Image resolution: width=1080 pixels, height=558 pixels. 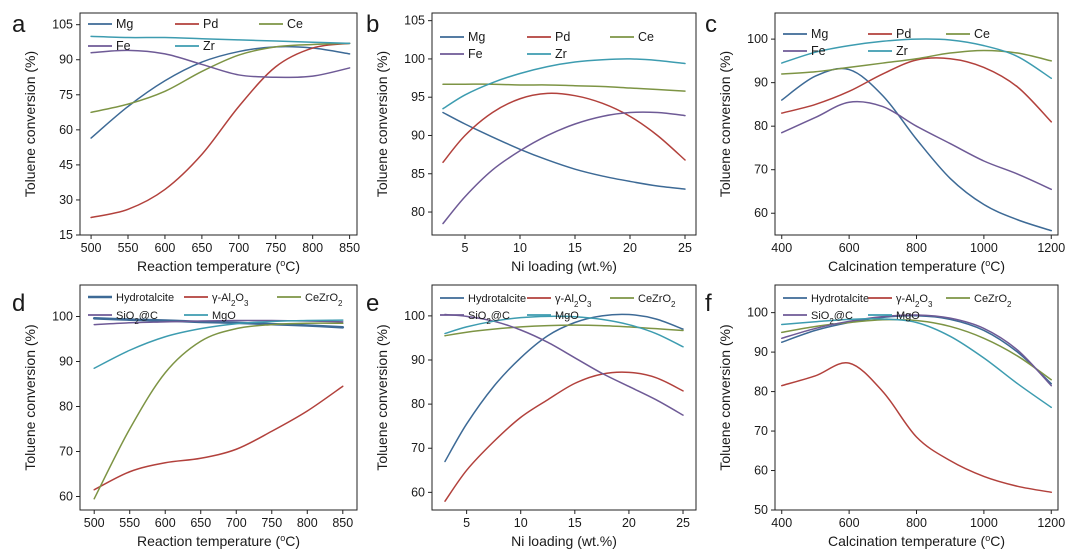 I want to click on y-tick-label: 45, so click(x=66, y=165).